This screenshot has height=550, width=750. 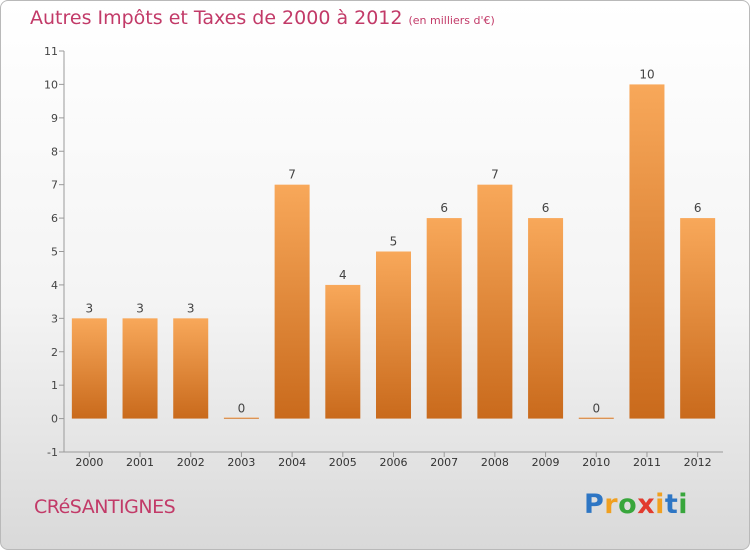 I want to click on proxiti-logo: Proxiti, so click(x=636, y=504).